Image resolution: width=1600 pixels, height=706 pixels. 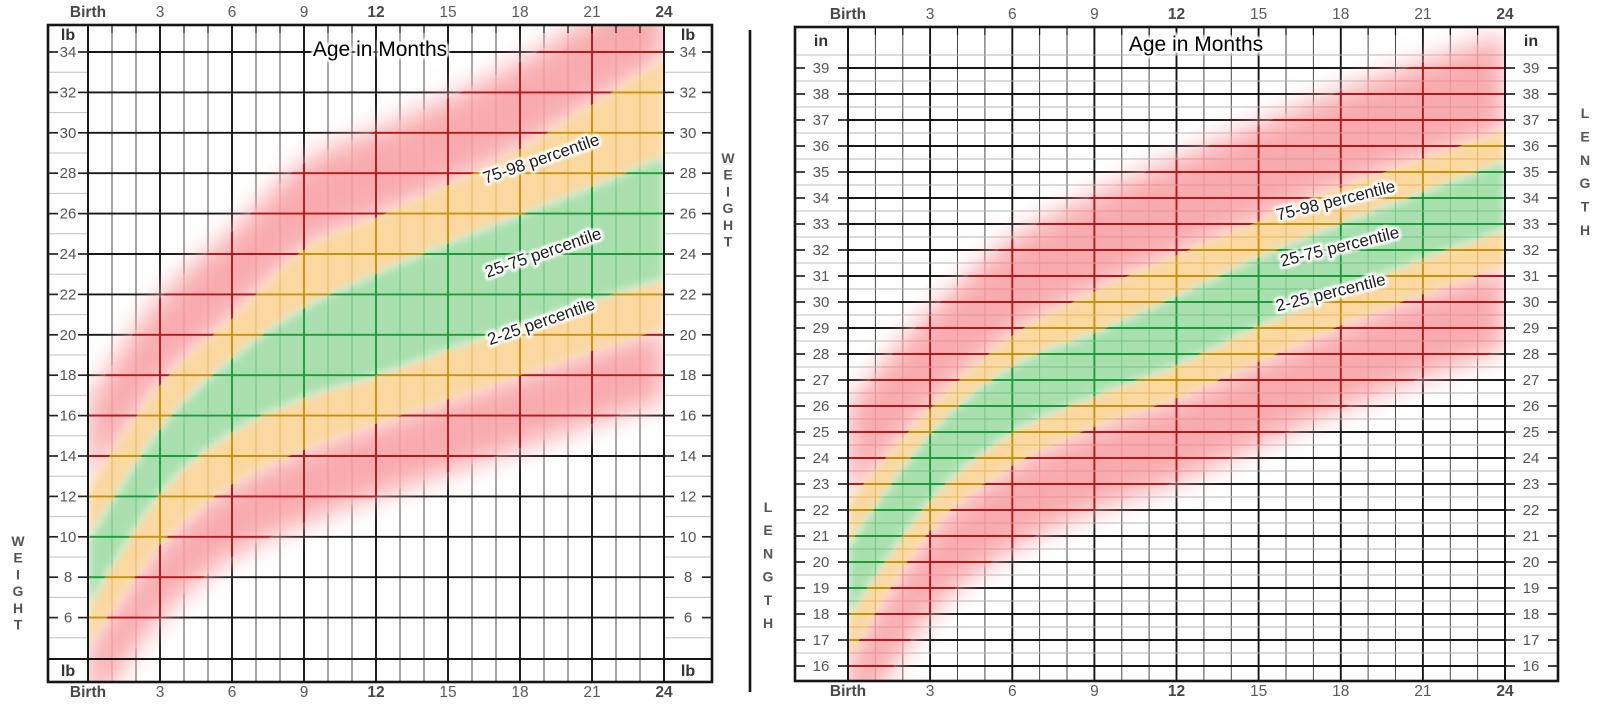 What do you see at coordinates (160, 12) in the screenshot?
I see `x-axis-label-top: 3` at bounding box center [160, 12].